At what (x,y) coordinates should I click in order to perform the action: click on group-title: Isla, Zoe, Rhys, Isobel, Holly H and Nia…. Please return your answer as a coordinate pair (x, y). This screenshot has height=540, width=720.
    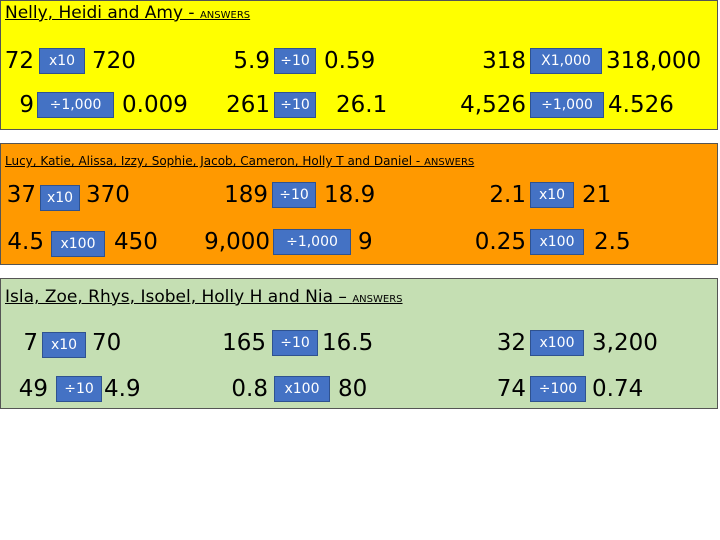
    Looking at the image, I should click on (204, 297).